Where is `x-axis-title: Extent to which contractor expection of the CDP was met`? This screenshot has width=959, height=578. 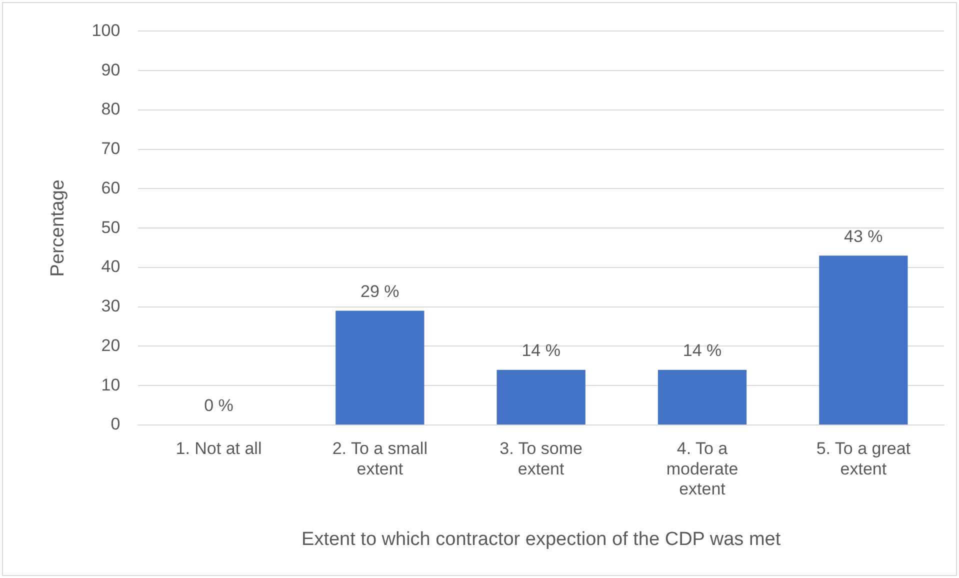 x-axis-title: Extent to which contractor expection of the CDP was met is located at coordinates (542, 539).